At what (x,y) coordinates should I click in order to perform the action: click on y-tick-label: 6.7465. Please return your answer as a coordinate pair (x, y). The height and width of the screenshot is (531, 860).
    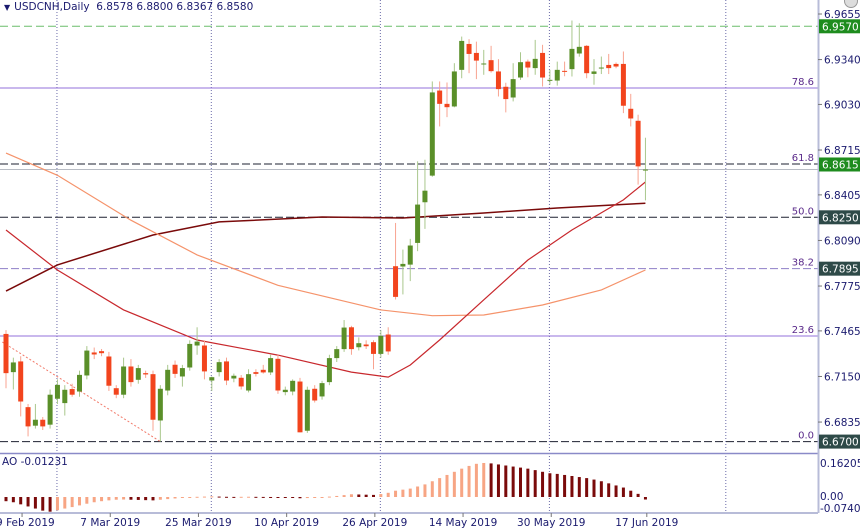
    Looking at the image, I should click on (842, 332).